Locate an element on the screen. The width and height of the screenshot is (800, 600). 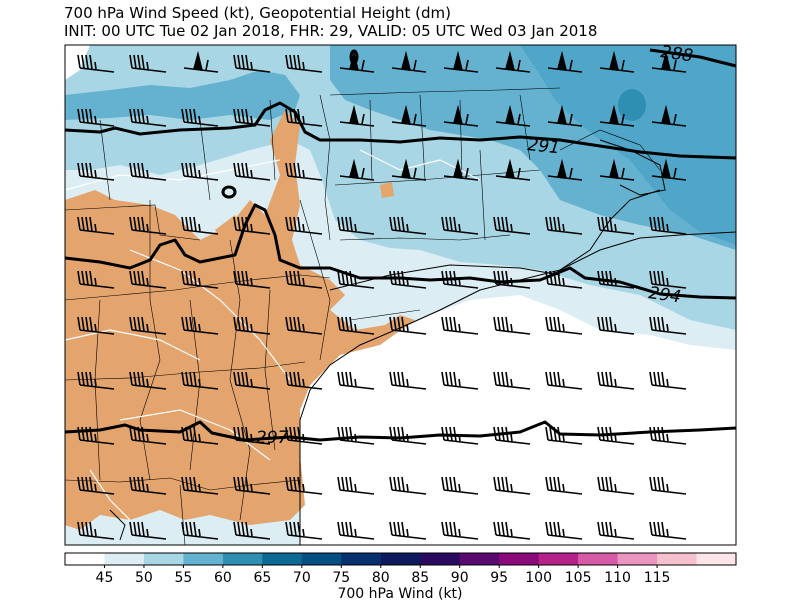
wind-shading-dark is located at coordinates (628, 145).